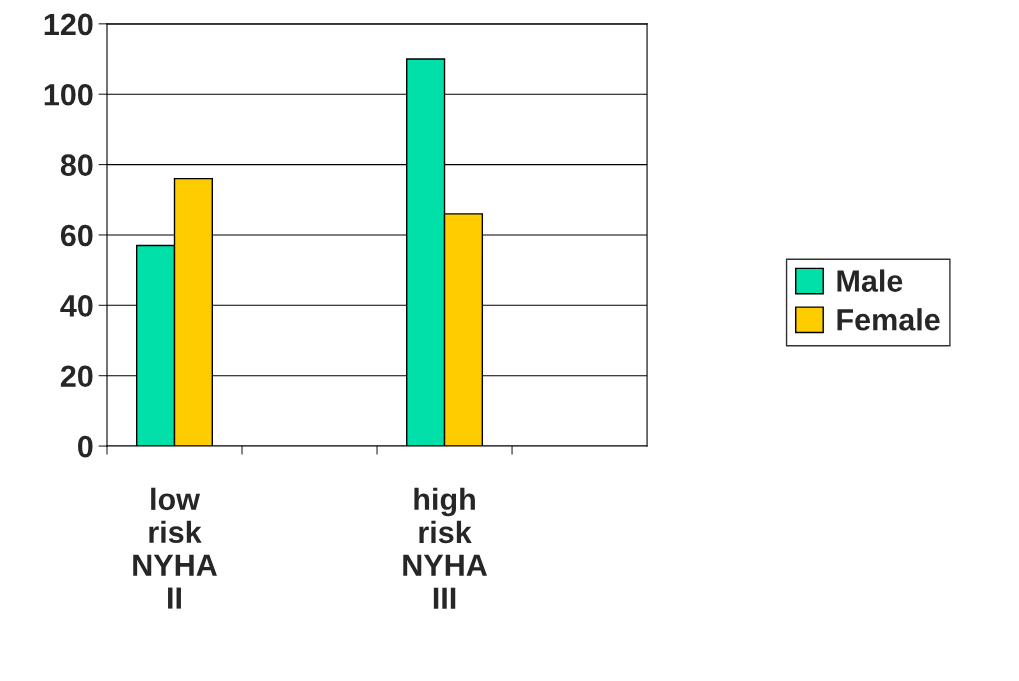  What do you see at coordinates (85, 446) in the screenshot?
I see `y-tick-label: 0` at bounding box center [85, 446].